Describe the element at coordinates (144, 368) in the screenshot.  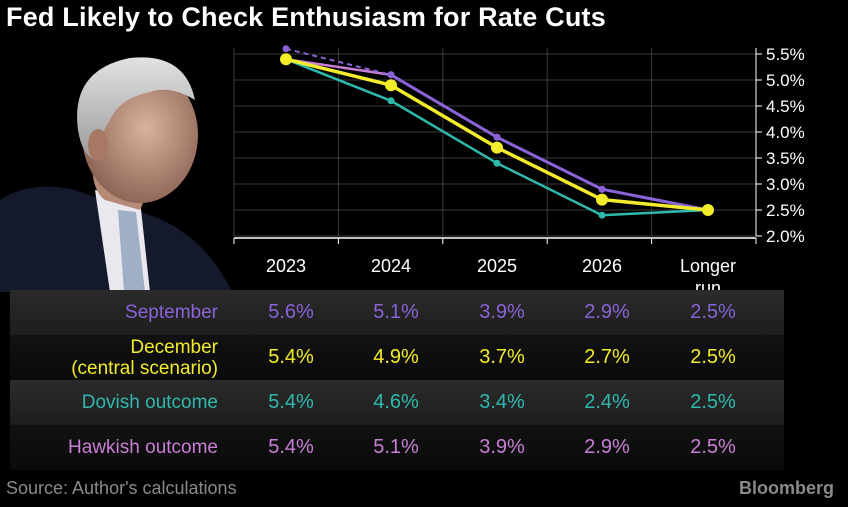
I see `row-label-line: (central scenario)` at that location.